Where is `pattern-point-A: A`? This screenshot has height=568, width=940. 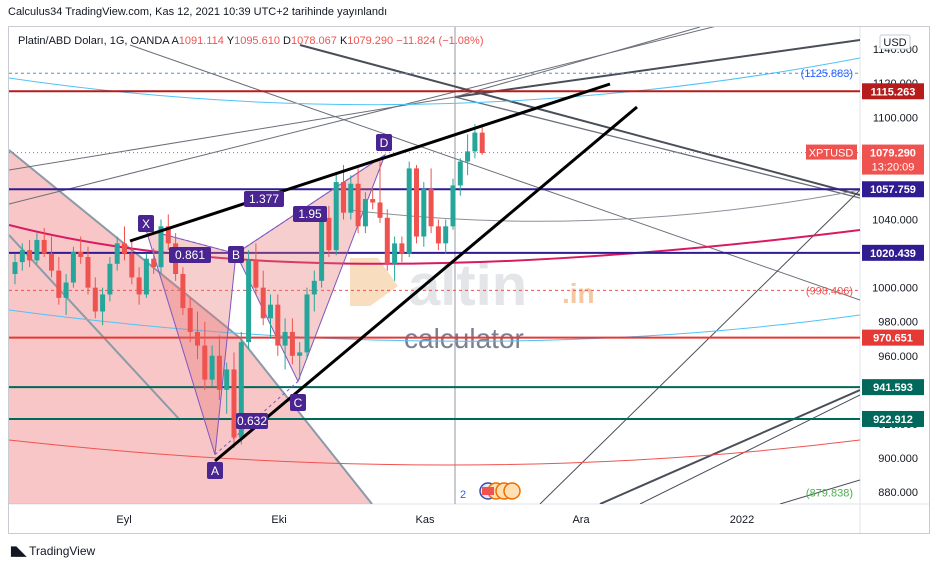
pattern-point-A: A is located at coordinates (215, 470).